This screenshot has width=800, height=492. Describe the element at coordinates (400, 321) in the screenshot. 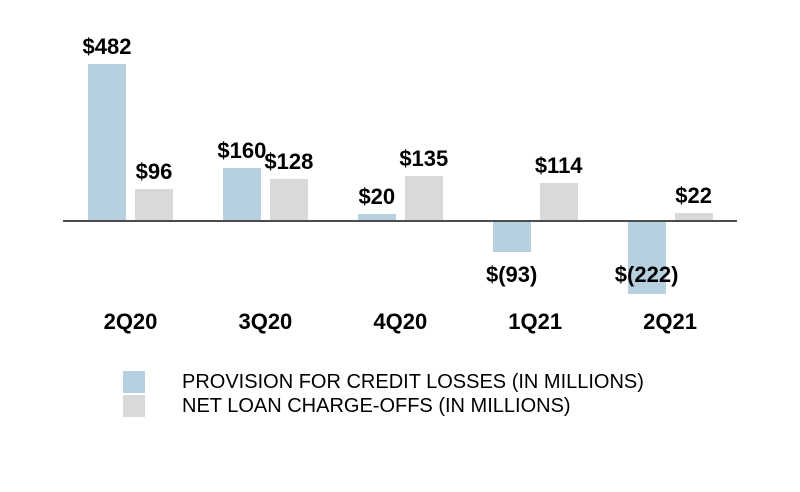

I see `category-label-4q20: 4Q20` at that location.